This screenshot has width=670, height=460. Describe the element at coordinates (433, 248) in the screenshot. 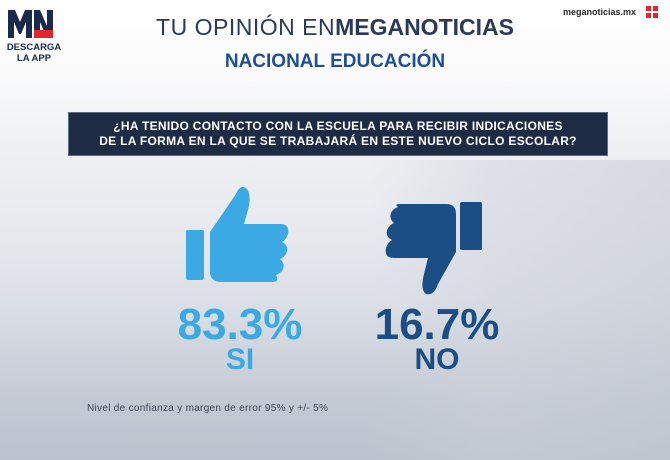

I see `thumbs-down-icon` at that location.